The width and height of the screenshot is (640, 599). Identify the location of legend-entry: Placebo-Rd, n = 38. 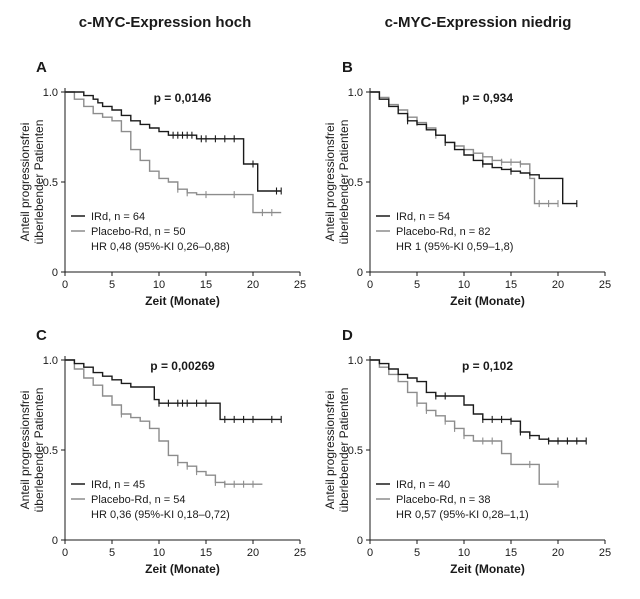
(443, 500).